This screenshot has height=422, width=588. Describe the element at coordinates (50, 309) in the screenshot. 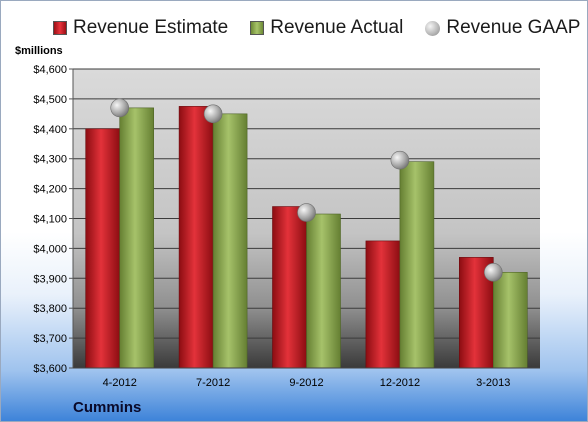

I see `y-tick-label: $3,800` at that location.